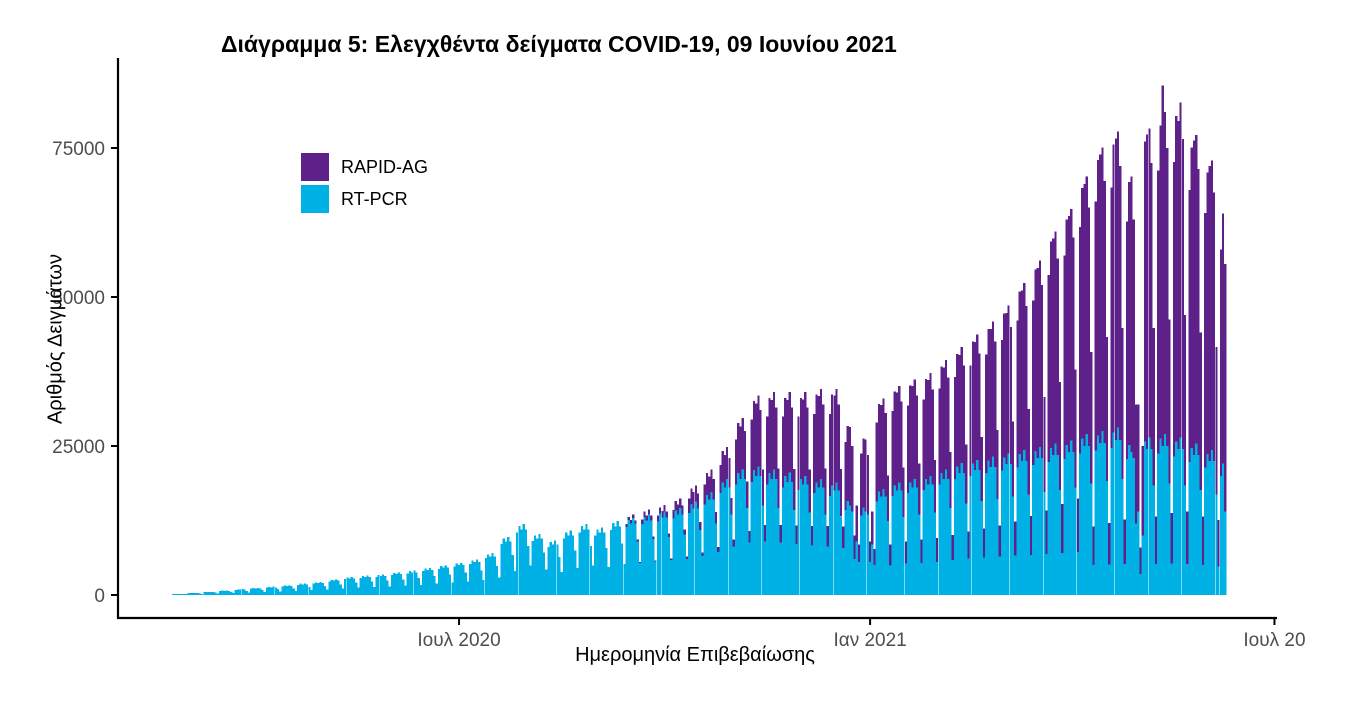 This screenshot has height=702, width=1354. I want to click on legend-label-rapid-ag: RAPID-AG, so click(385, 166).